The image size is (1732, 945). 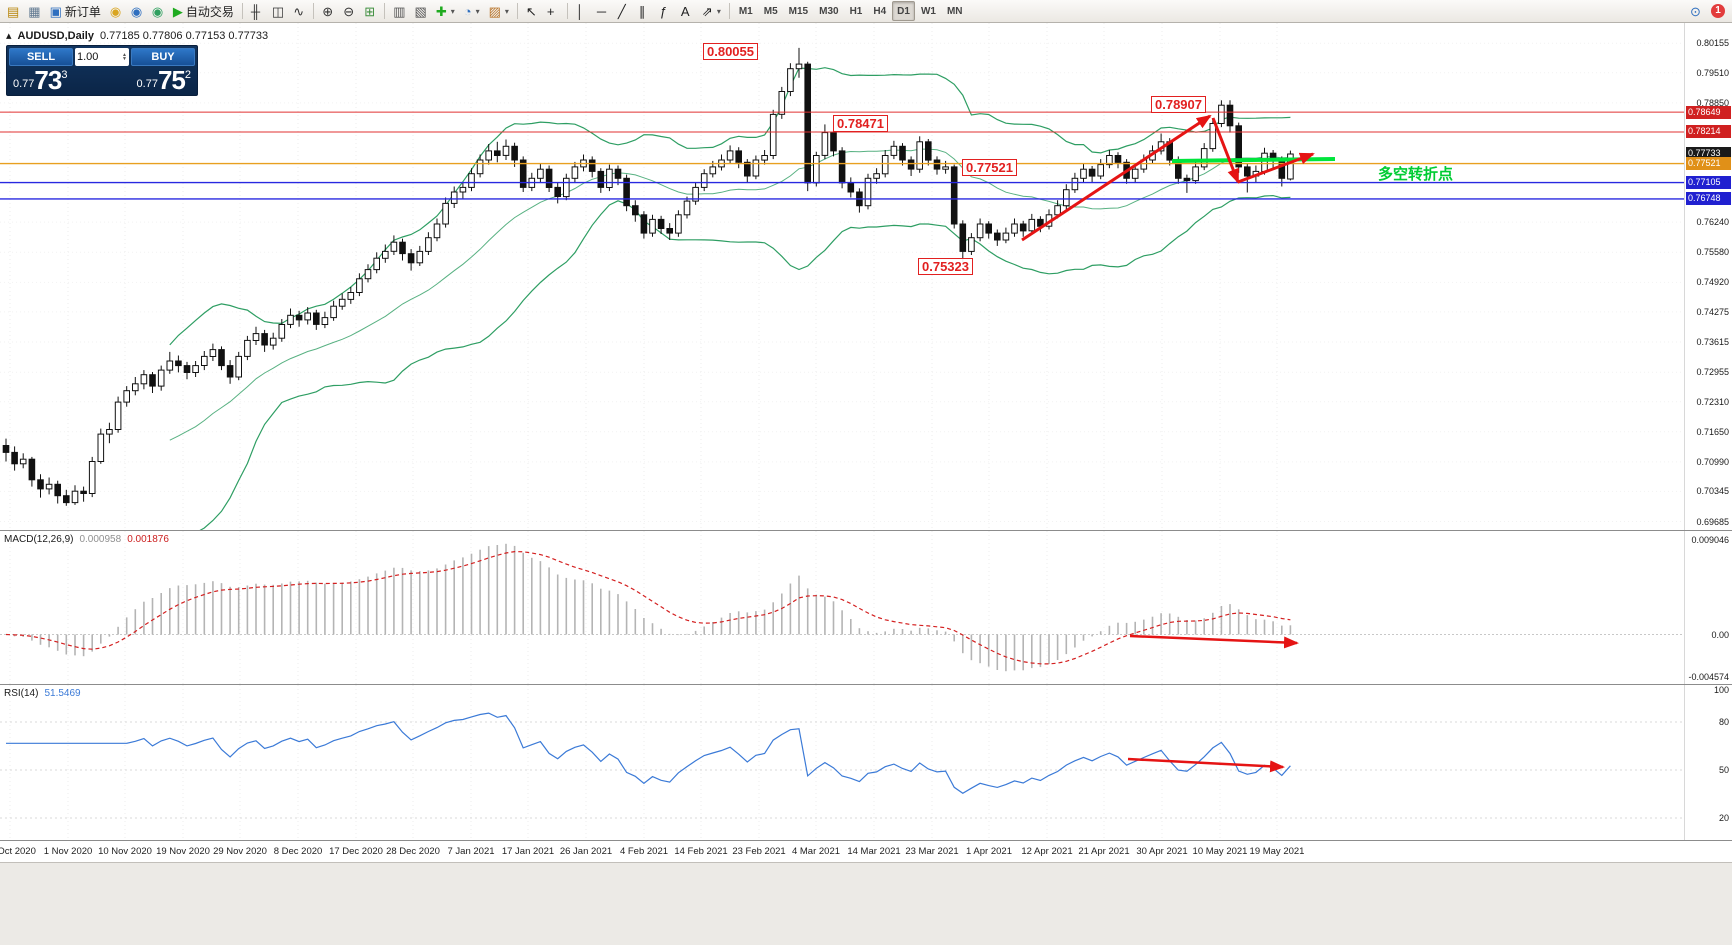 I want to click on notifications-button: 1, so click(x=1718, y=11).